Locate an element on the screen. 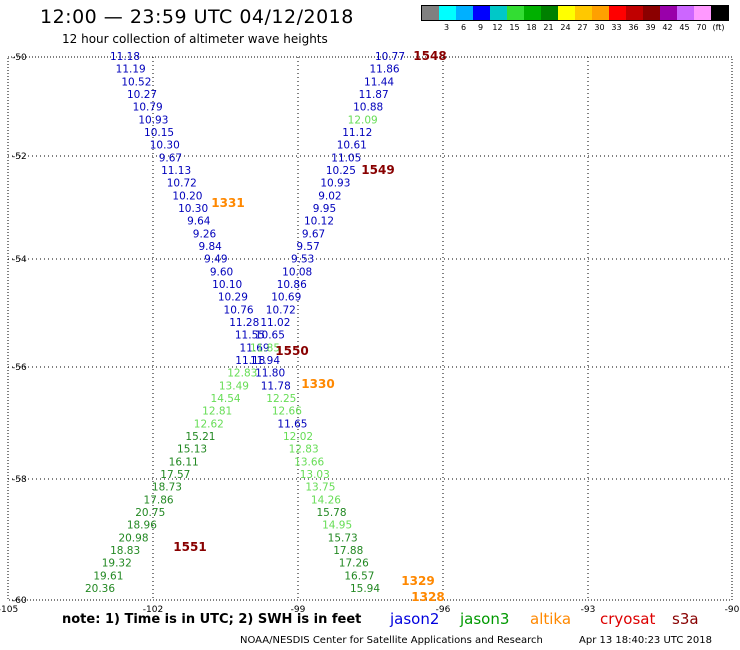  wave-height-label: 10.08 is located at coordinates (297, 272).